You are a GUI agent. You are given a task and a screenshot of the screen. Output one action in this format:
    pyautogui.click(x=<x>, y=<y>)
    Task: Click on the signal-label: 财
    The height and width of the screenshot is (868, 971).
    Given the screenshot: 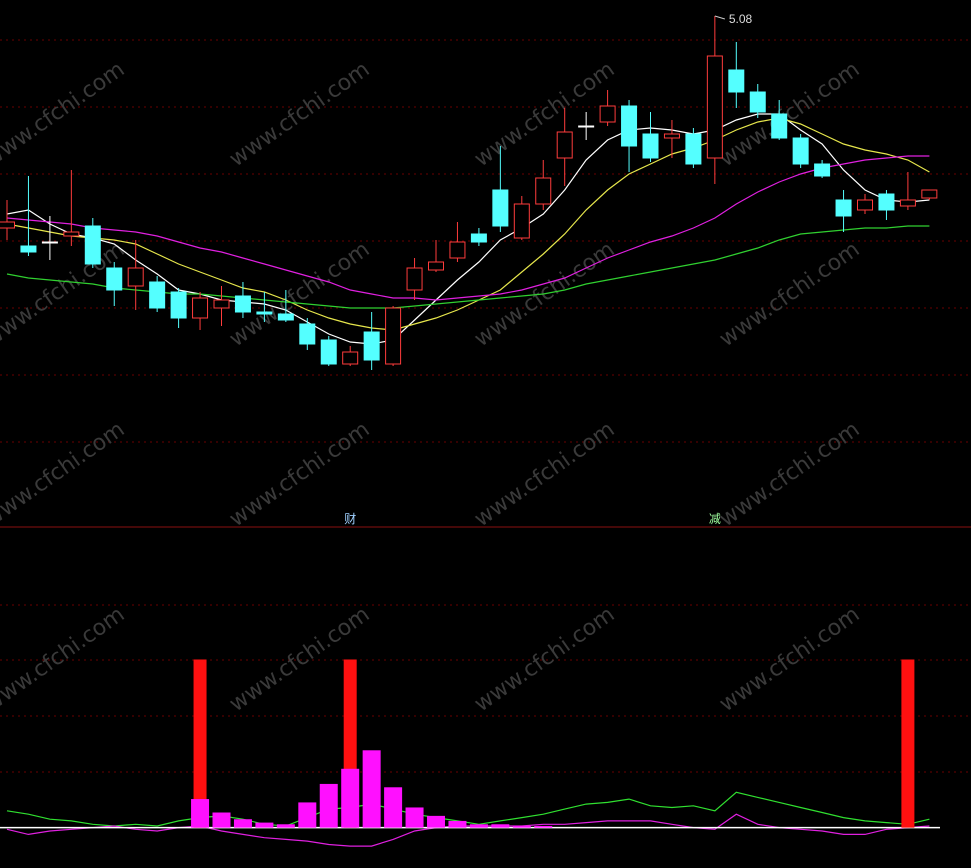 What is the action you would take?
    pyautogui.click(x=350, y=519)
    